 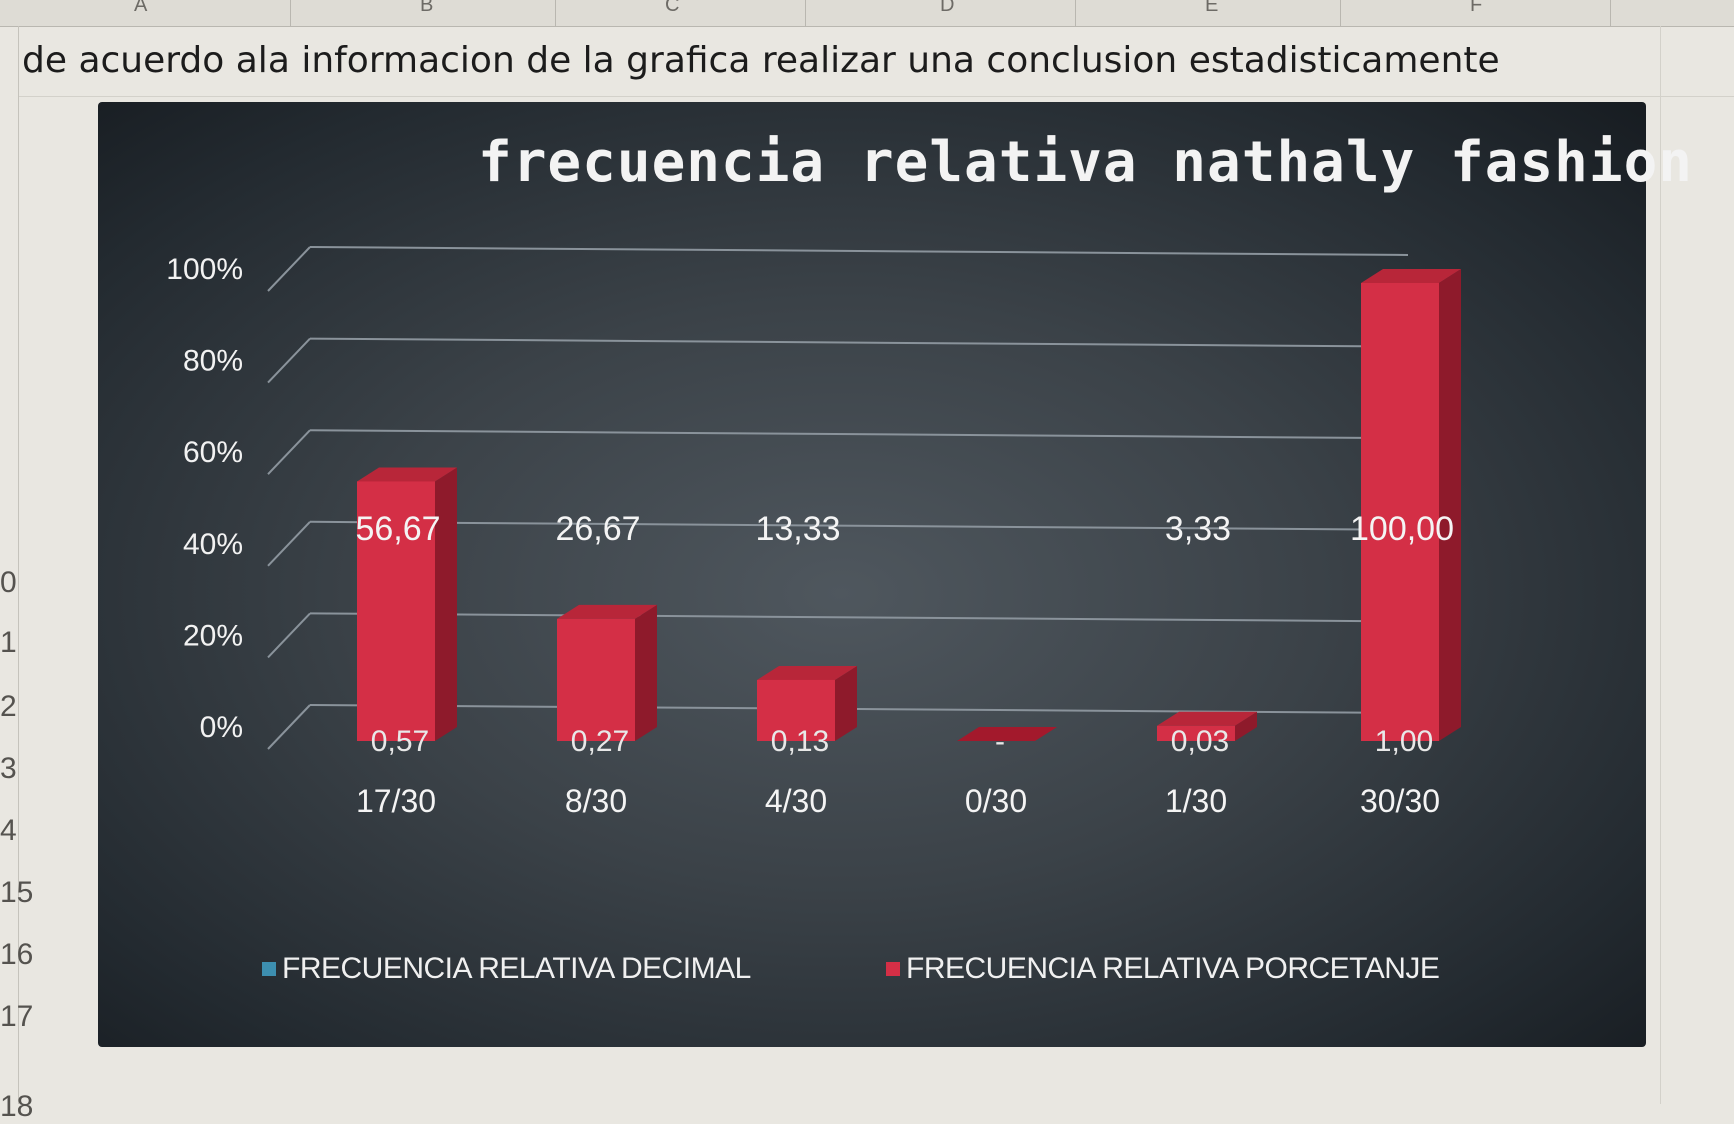 What do you see at coordinates (396, 801) in the screenshot?
I see `x-tick-label: 17/30` at bounding box center [396, 801].